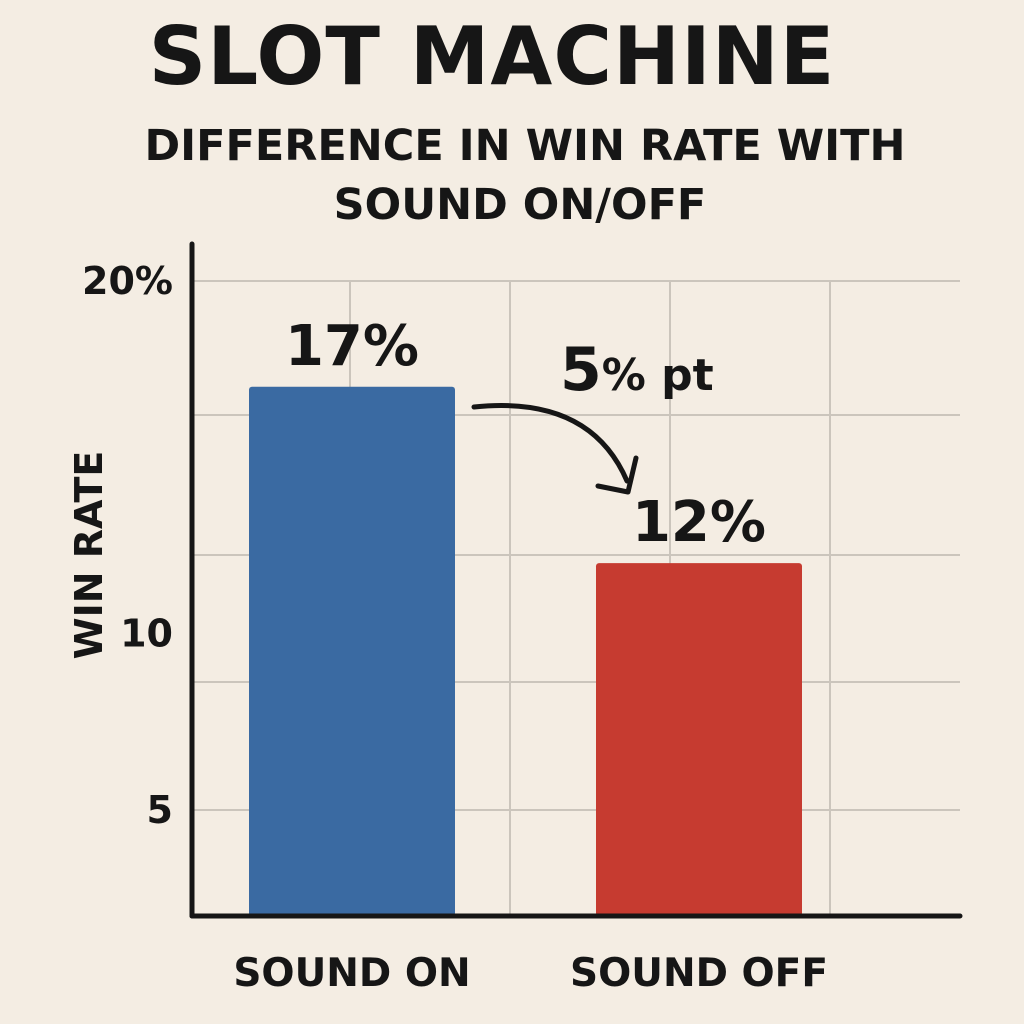  I want to click on bar-sound-off, so click(699, 739).